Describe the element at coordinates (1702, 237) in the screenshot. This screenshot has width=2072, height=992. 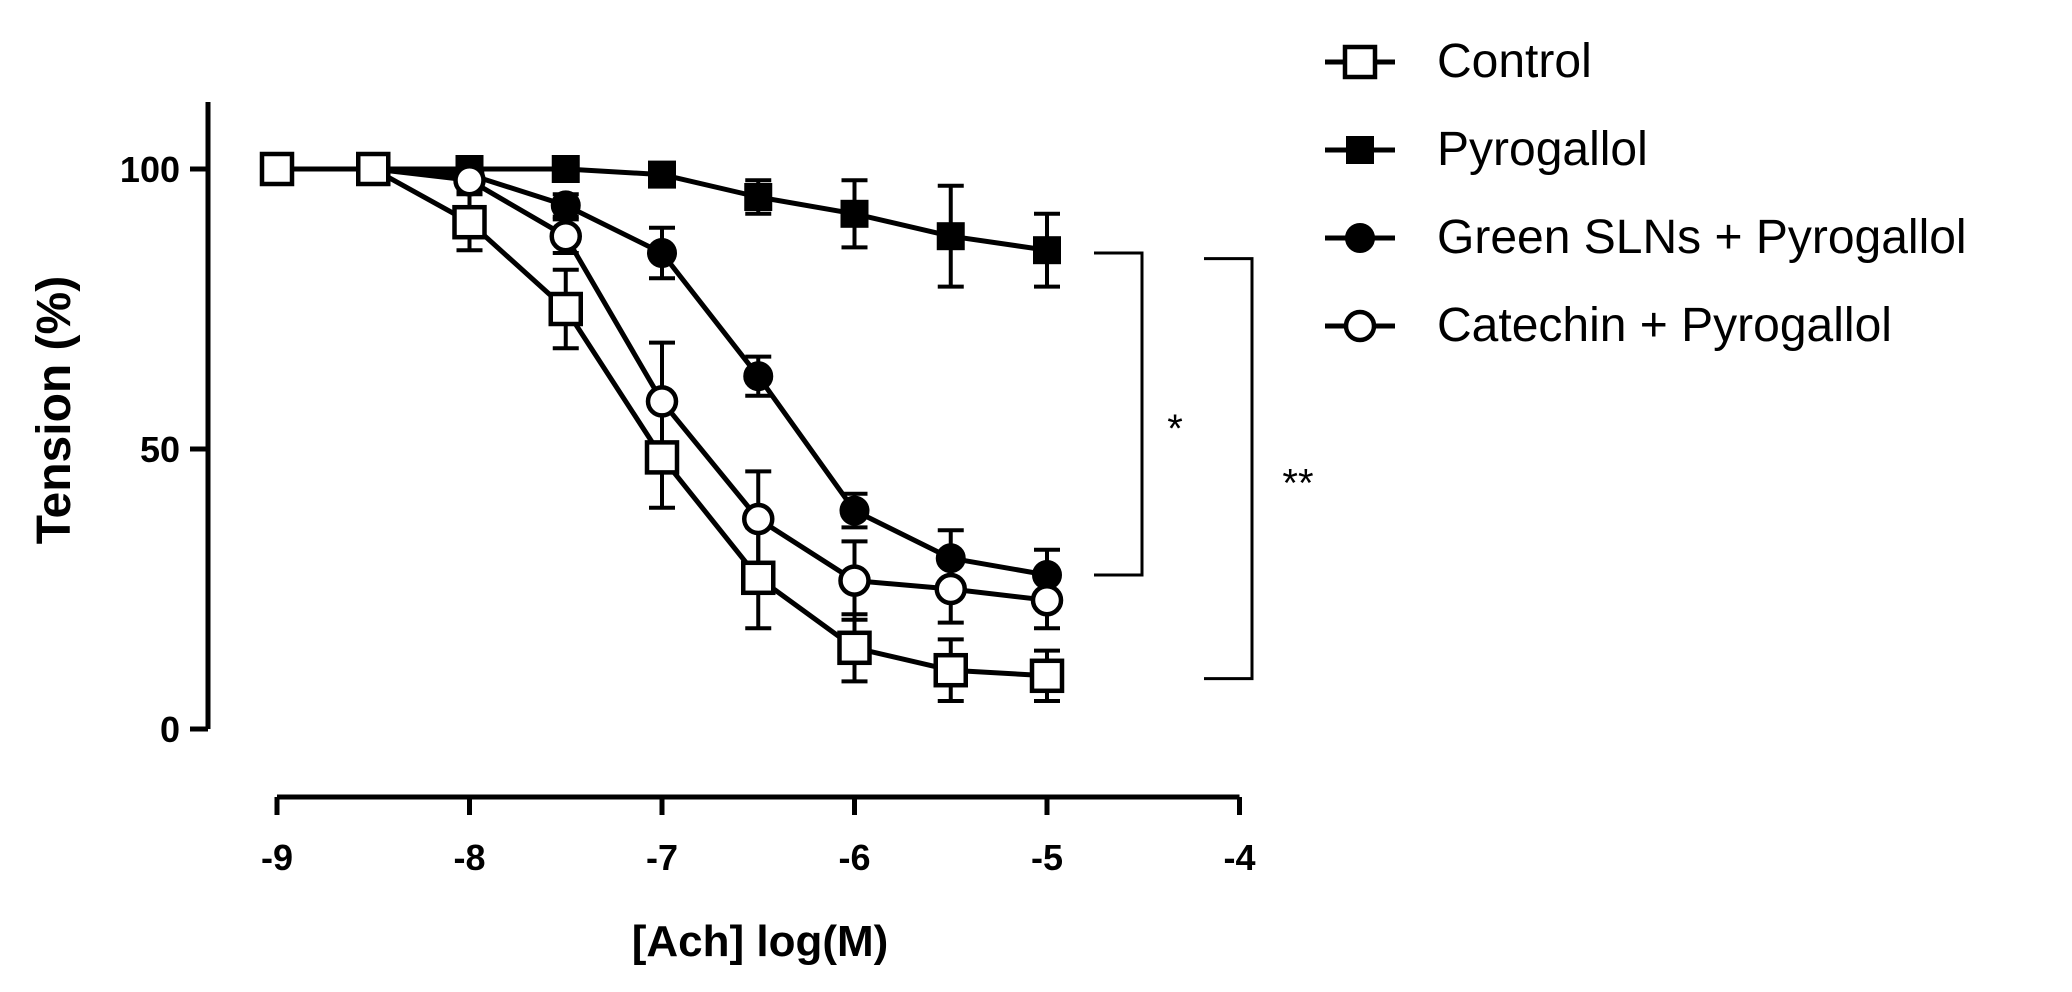
I see `legend-label-green-slns-pyrogallol: Green SLNs + Pyrogallol` at that location.